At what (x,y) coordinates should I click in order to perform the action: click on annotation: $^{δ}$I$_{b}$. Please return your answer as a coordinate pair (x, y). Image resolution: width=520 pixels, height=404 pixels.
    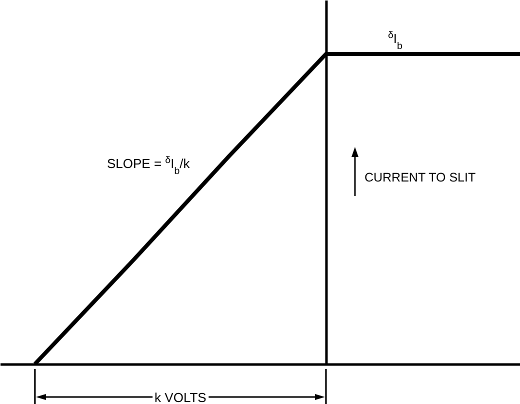
    Looking at the image, I should click on (396, 40).